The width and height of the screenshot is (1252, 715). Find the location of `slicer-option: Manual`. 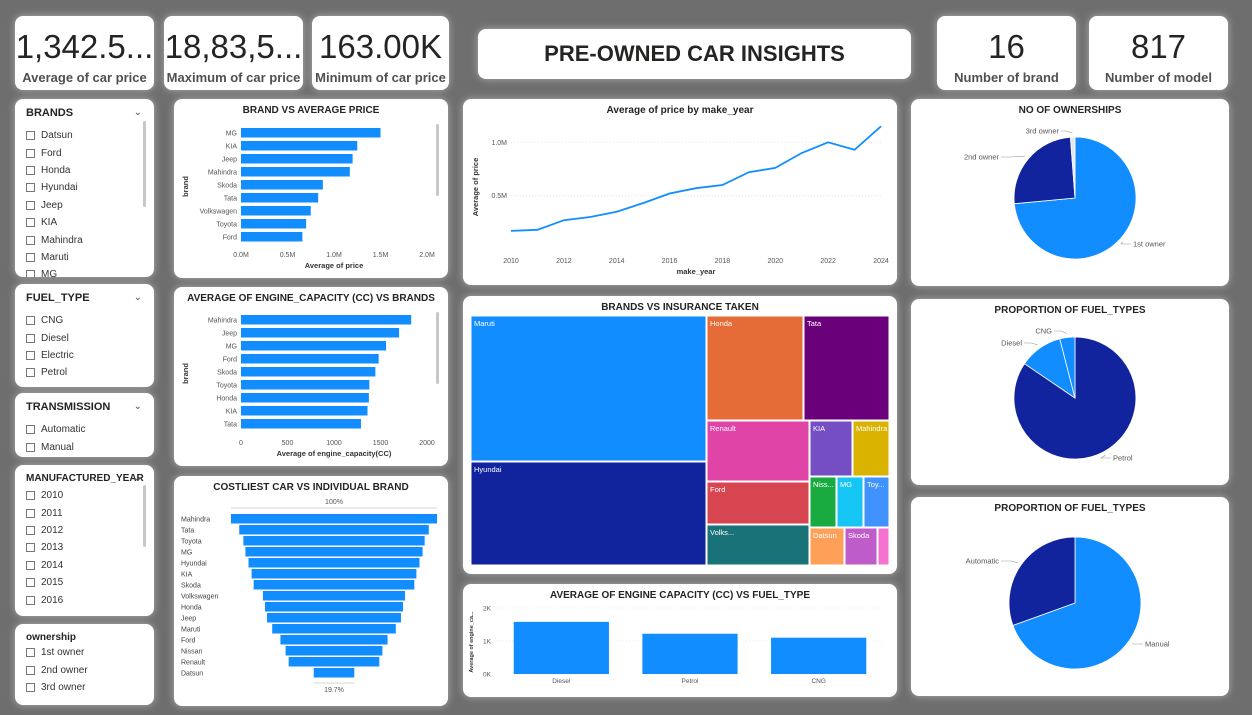

slicer-option: Manual is located at coordinates (81, 446).